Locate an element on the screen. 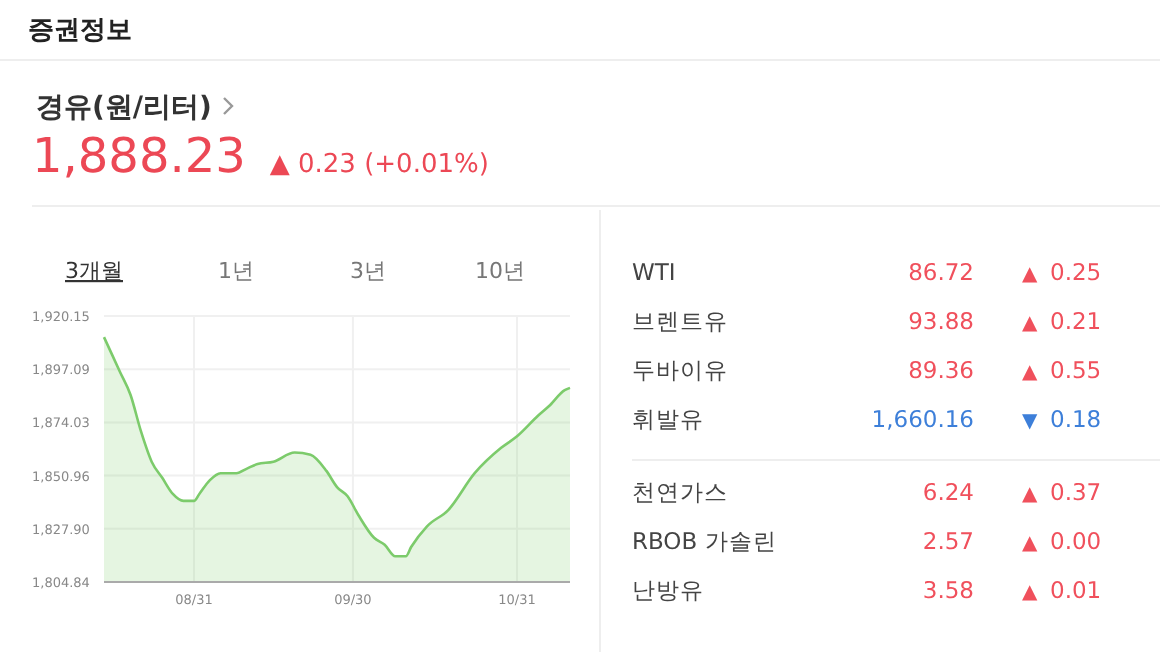 Image resolution: width=1160 pixels, height=652 pixels. text: ▲ 0.21 is located at coordinates (1062, 321).